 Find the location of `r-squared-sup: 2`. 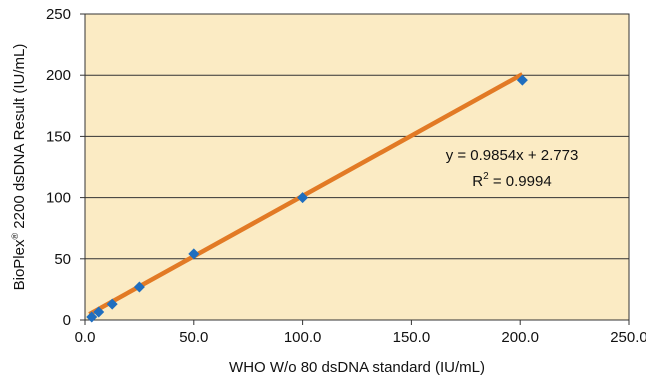

r-squared-sup: 2 is located at coordinates (486, 176).